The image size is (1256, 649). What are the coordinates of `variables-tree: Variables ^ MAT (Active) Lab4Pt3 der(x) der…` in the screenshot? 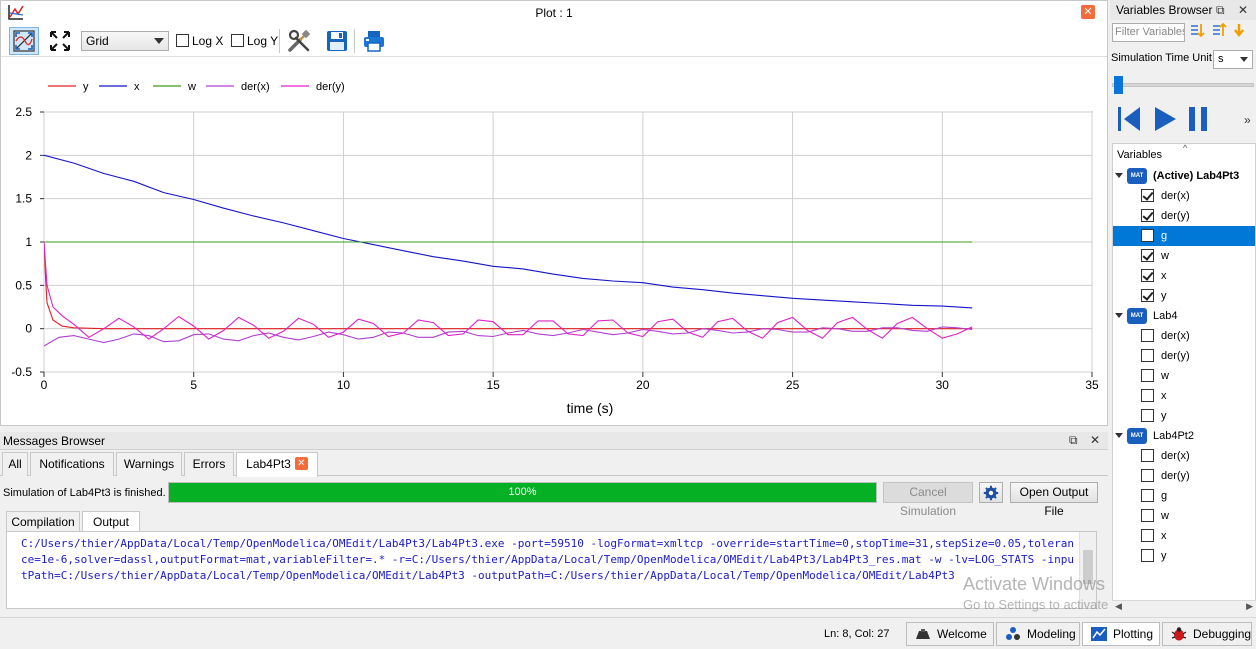 It's located at (1184, 379).